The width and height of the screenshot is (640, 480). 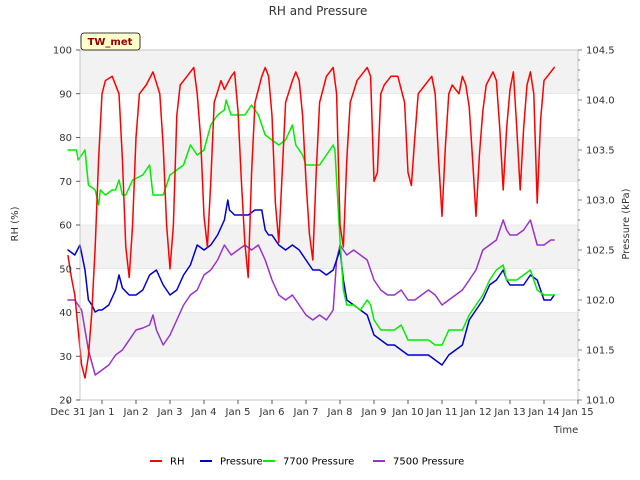 I want to click on site-badge-label: TW_met, so click(x=110, y=42).